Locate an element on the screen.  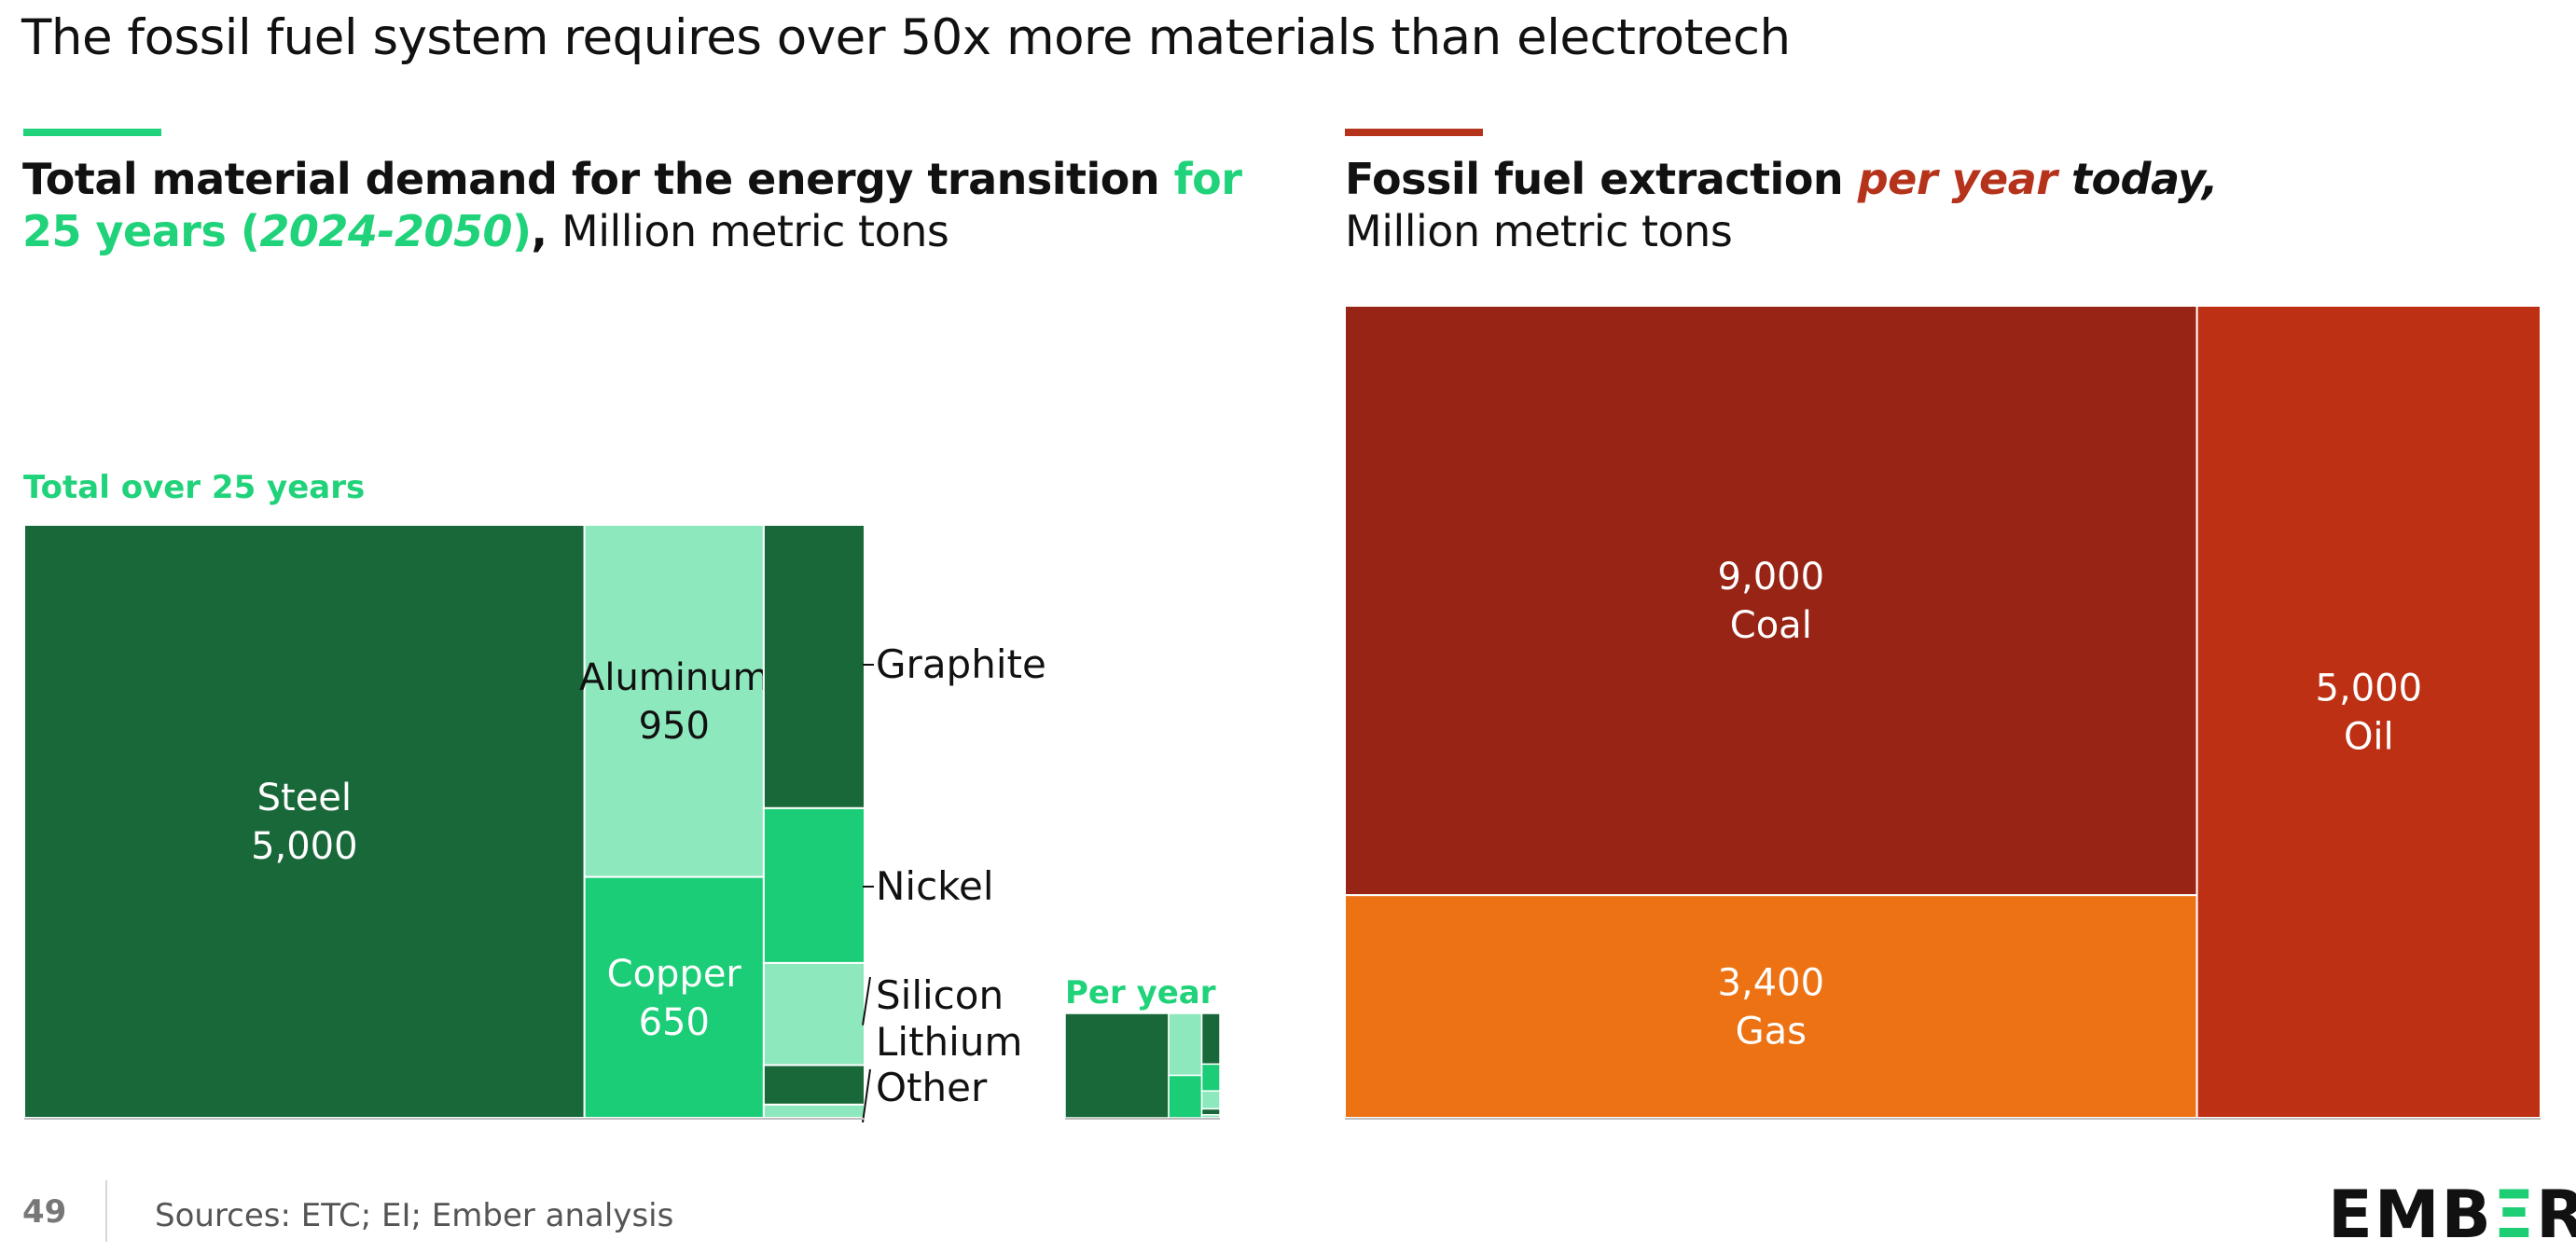
right-heading-highlight: per year is located at coordinates (1957, 179).